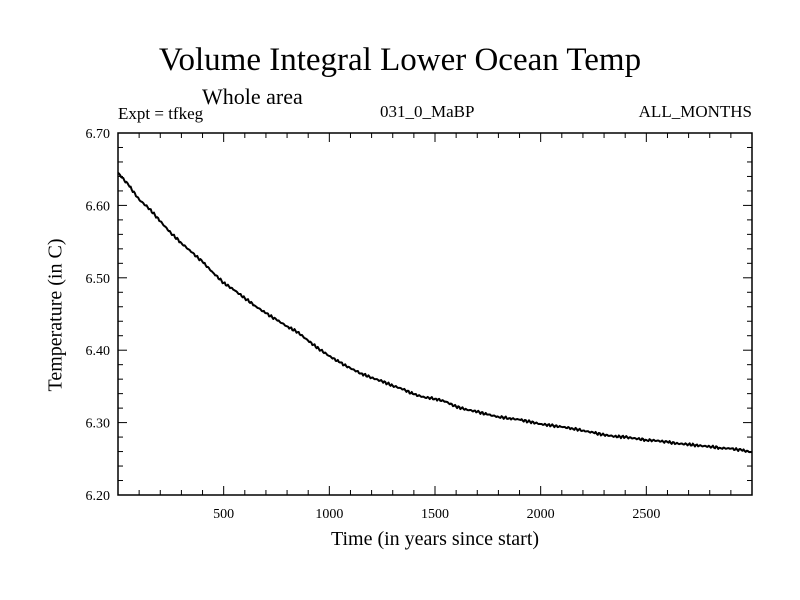  I want to click on chart-subtitle: Whole area, so click(252, 96).